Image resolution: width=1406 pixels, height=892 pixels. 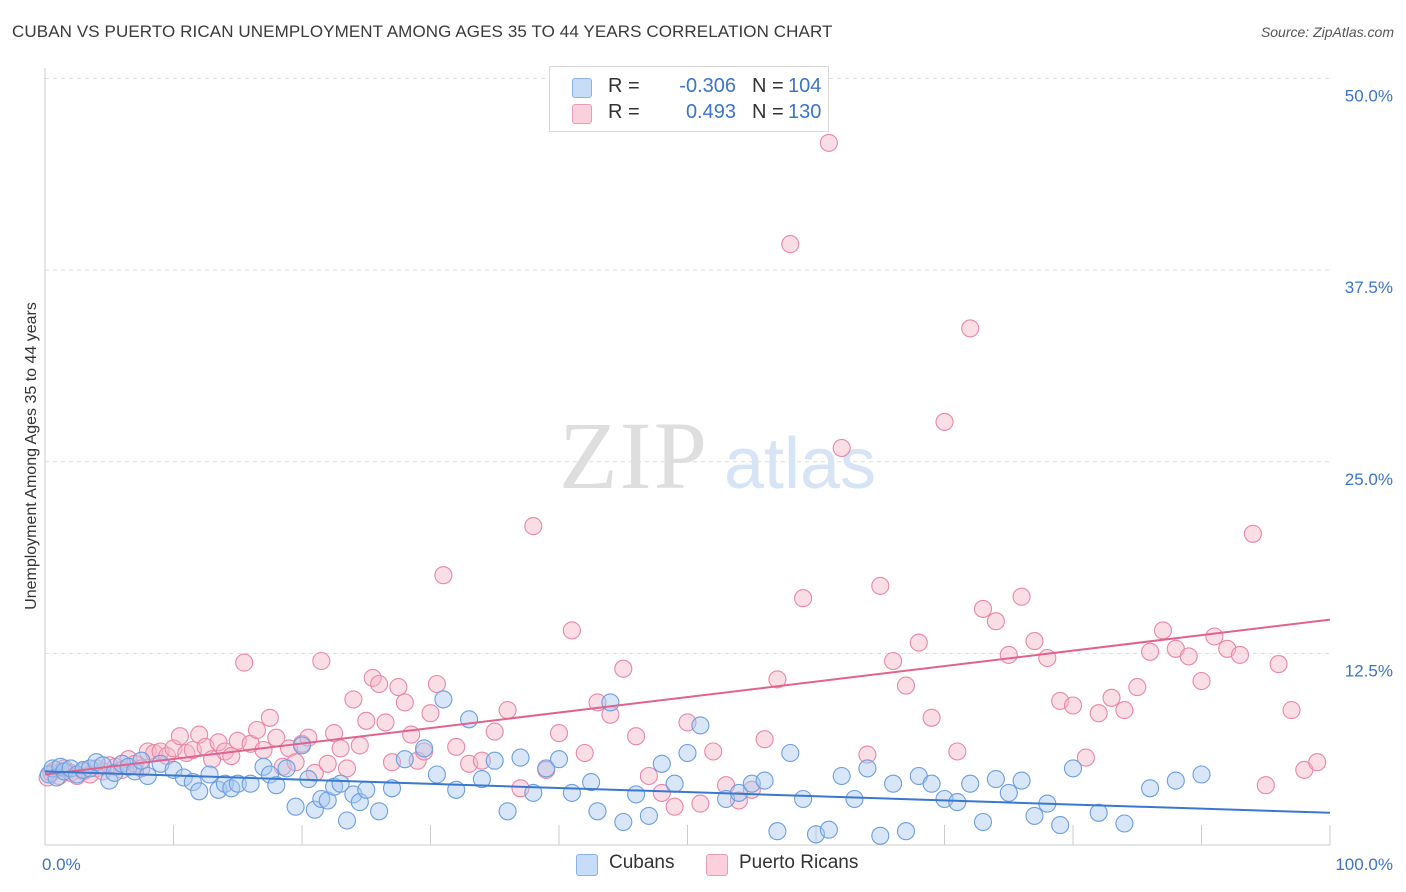 What do you see at coordinates (1364, 864) in the screenshot?
I see `x-tick-label: 100.0%` at bounding box center [1364, 864].